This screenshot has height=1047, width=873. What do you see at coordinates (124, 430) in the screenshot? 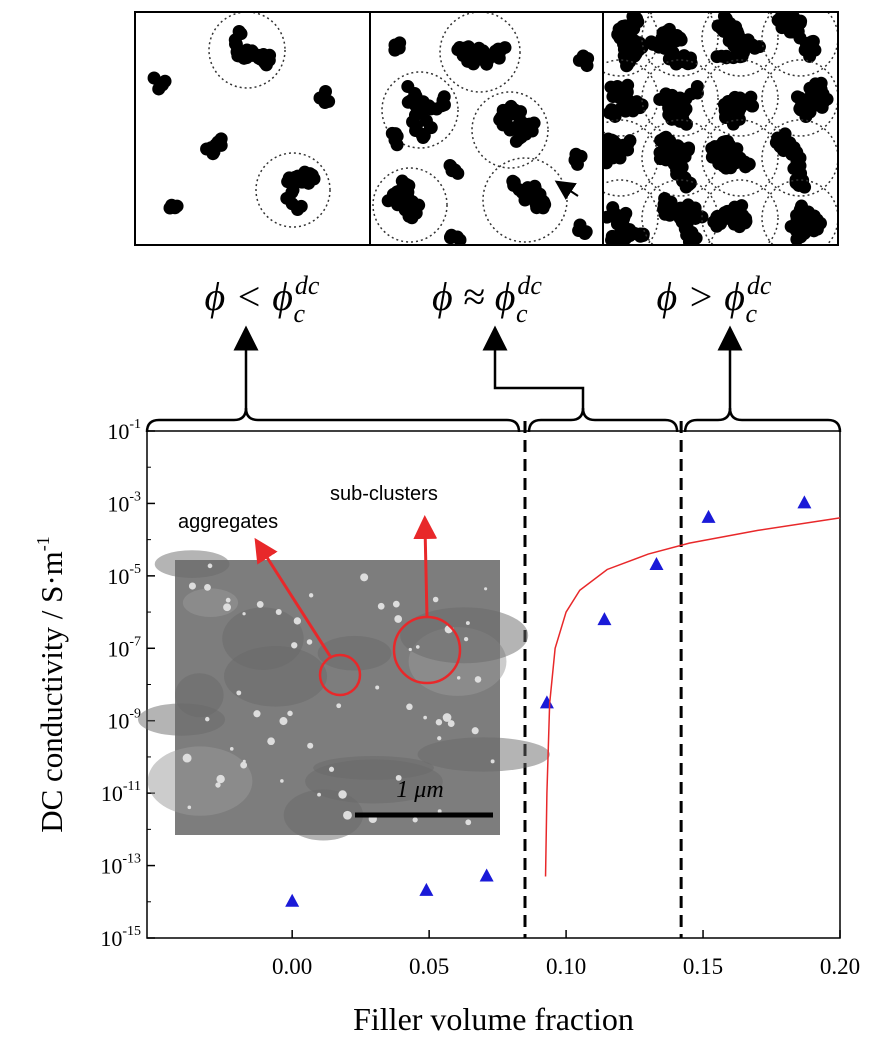
I see `y-tick-label: 10⁻¹` at bounding box center [124, 430].